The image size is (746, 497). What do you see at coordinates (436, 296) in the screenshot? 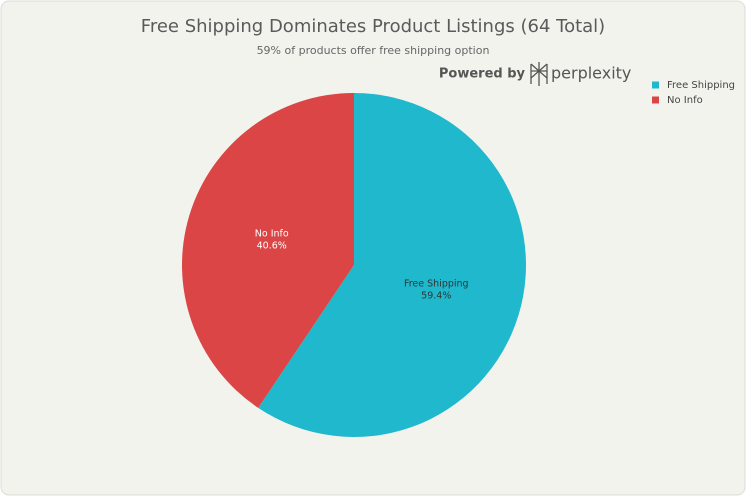
I see `slice-value-label: 59.4%` at bounding box center [436, 296].